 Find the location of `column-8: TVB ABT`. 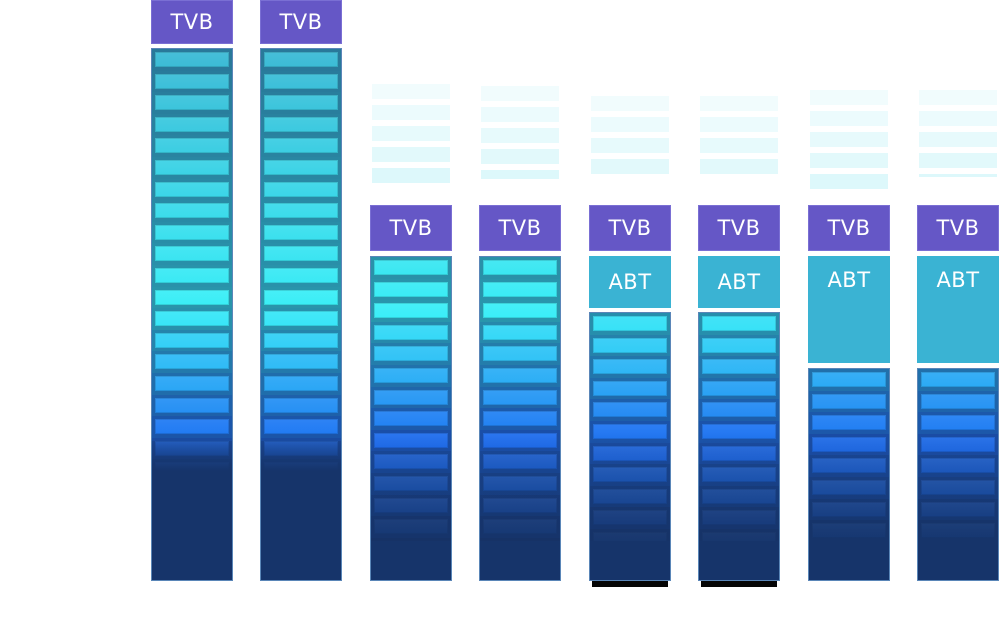

column-8: TVB ABT is located at coordinates (958, 311).